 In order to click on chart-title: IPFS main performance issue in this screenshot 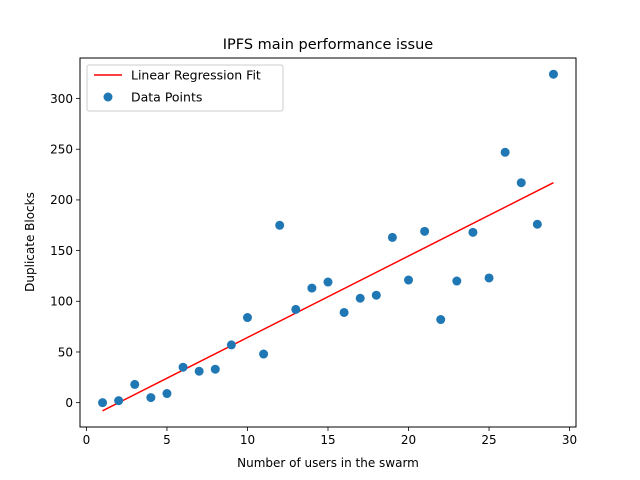, I will do `click(328, 45)`.